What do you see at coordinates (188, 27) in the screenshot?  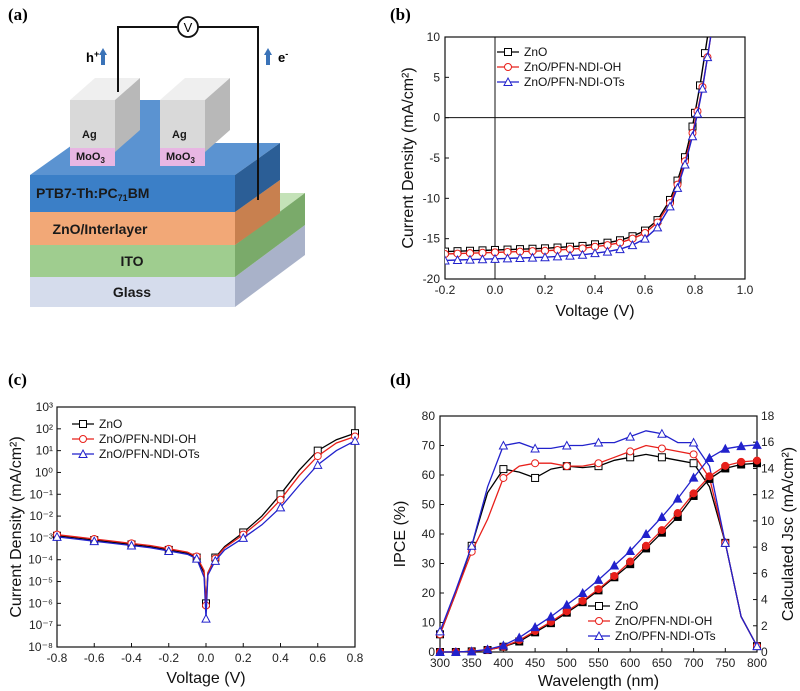 I see `voltmeter-icon` at bounding box center [188, 27].